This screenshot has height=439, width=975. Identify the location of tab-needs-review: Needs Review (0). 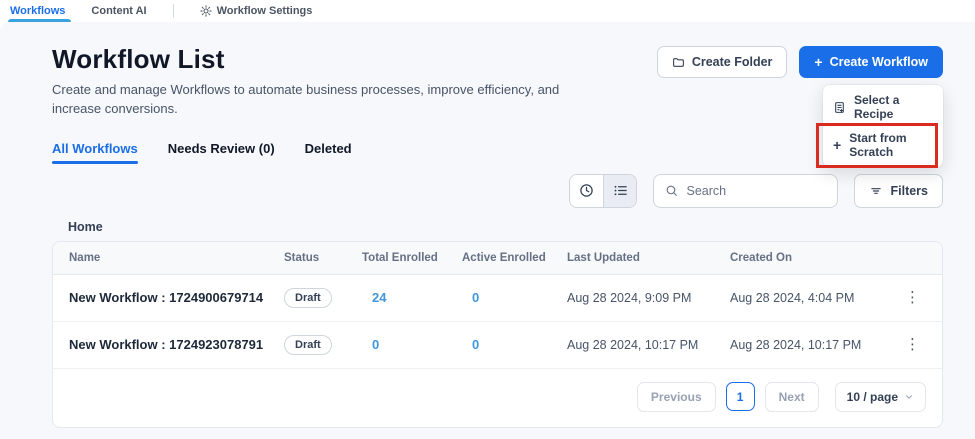
(221, 152).